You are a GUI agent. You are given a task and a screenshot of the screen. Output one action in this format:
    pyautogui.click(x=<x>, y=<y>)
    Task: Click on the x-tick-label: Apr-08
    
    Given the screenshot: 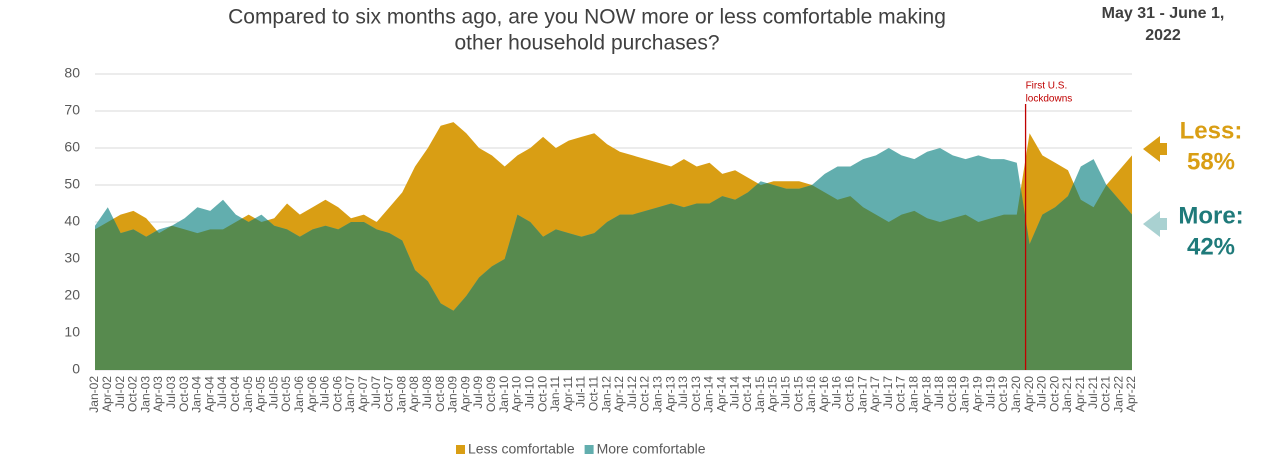 What is the action you would take?
    pyautogui.click(x=414, y=394)
    